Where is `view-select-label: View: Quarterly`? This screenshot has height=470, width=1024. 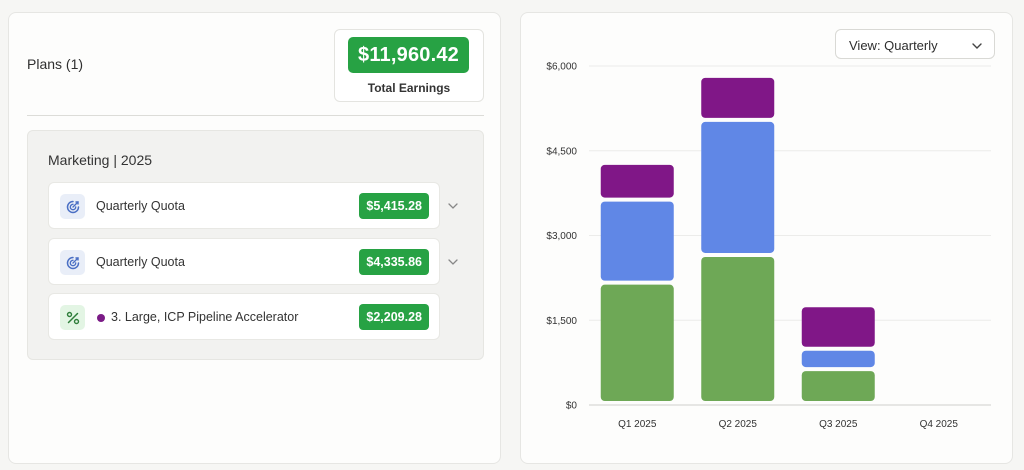
view-select-label: View: Quarterly is located at coordinates (893, 45).